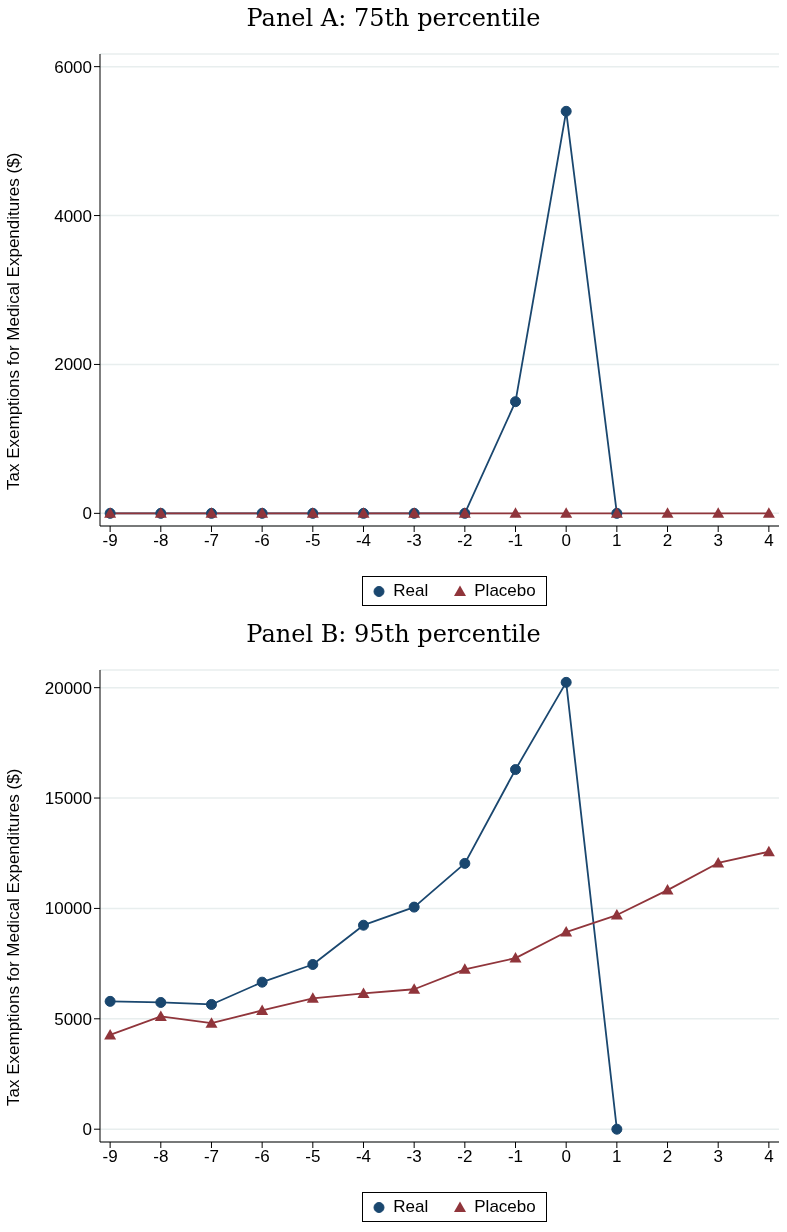 This screenshot has width=787, height=1232. I want to click on y-tick-label: 10000, so click(68, 909).